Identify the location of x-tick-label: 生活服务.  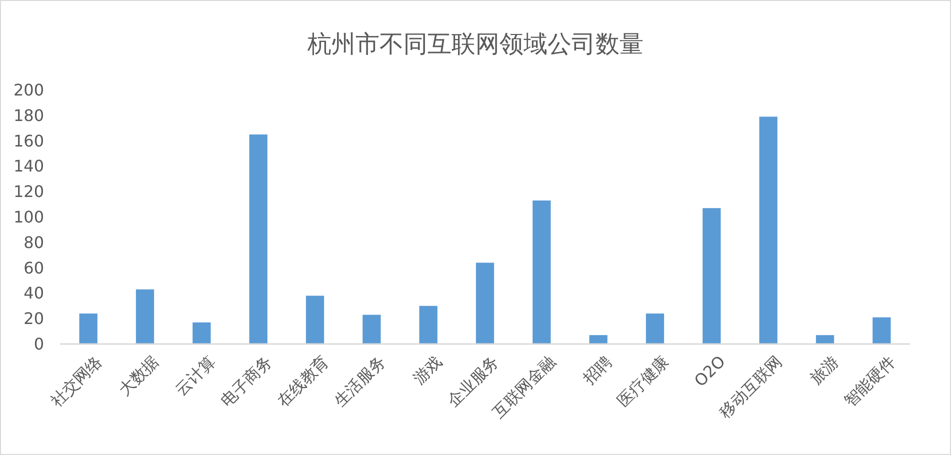
(359, 381).